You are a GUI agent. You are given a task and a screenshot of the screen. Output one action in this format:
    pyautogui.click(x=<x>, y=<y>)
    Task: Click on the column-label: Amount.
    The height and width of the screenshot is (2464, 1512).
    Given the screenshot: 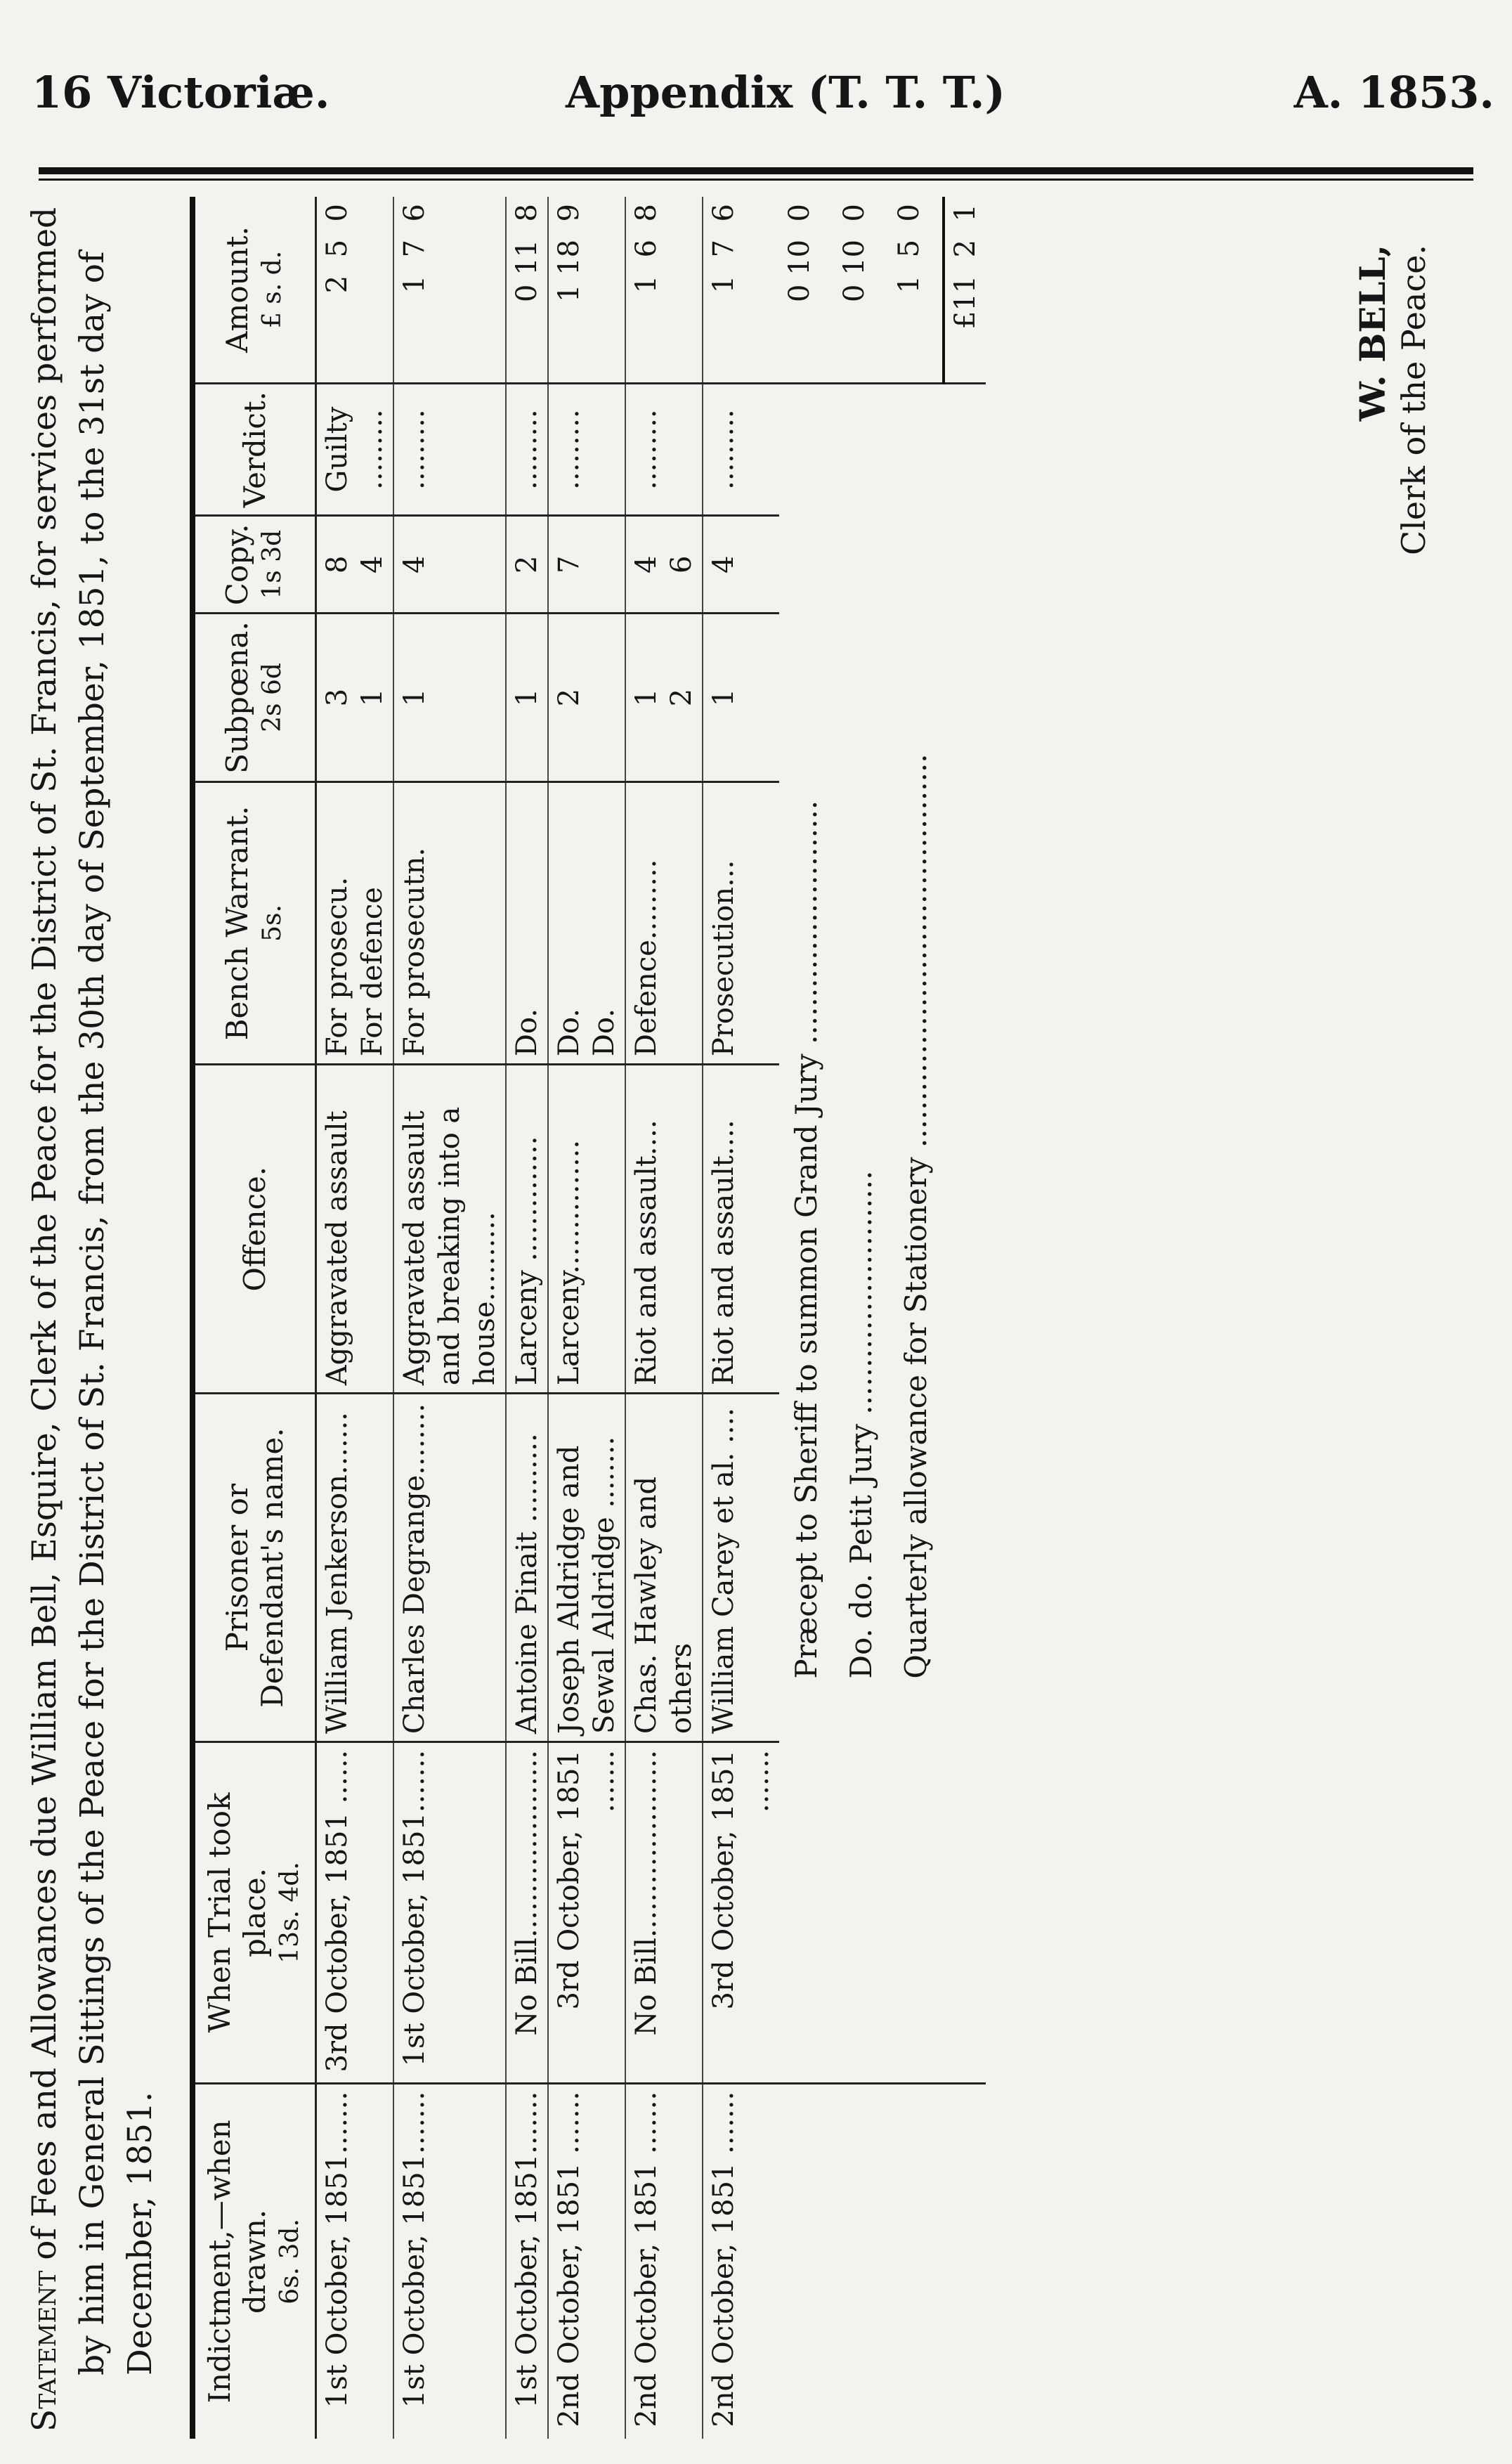 What is the action you would take?
    pyautogui.click(x=237, y=290)
    